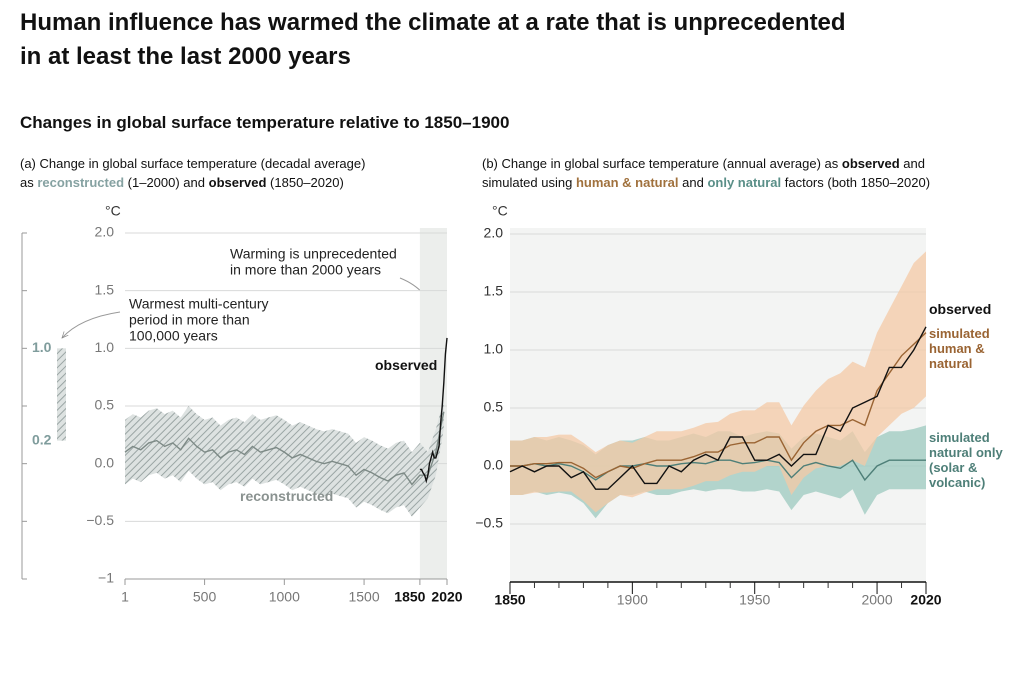 This screenshot has height=673, width=1016. Describe the element at coordinates (199, 304) in the screenshot. I see `annotation: Warmest multi-century` at that location.